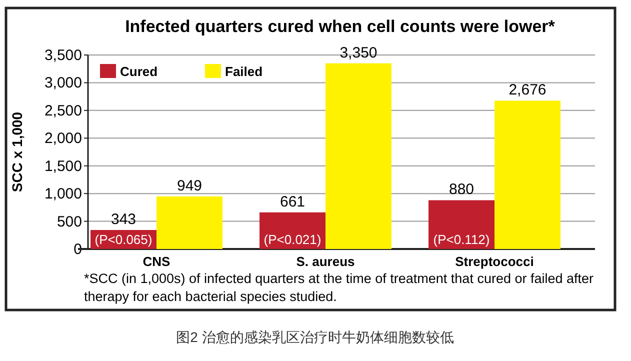 The width and height of the screenshot is (631, 361). Describe the element at coordinates (69, 221) in the screenshot. I see `y-tick-label: 500` at that location.